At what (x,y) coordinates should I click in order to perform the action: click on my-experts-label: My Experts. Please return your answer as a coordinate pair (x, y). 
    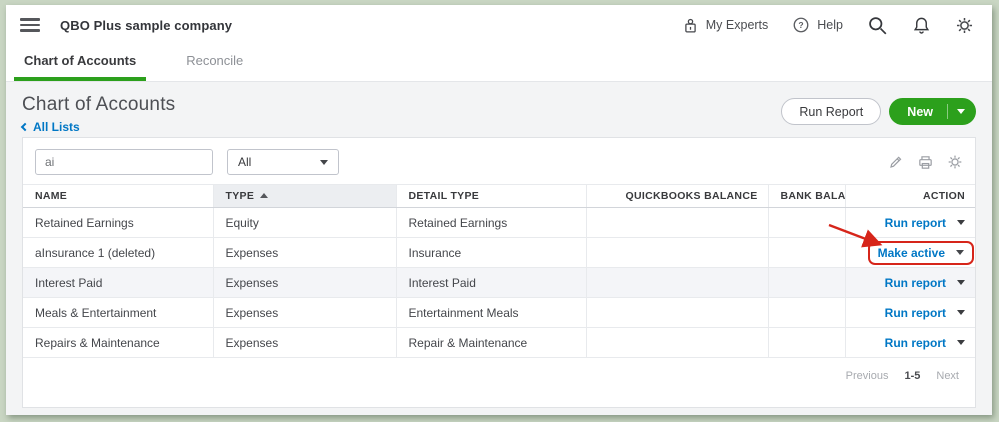
    Looking at the image, I should click on (737, 25).